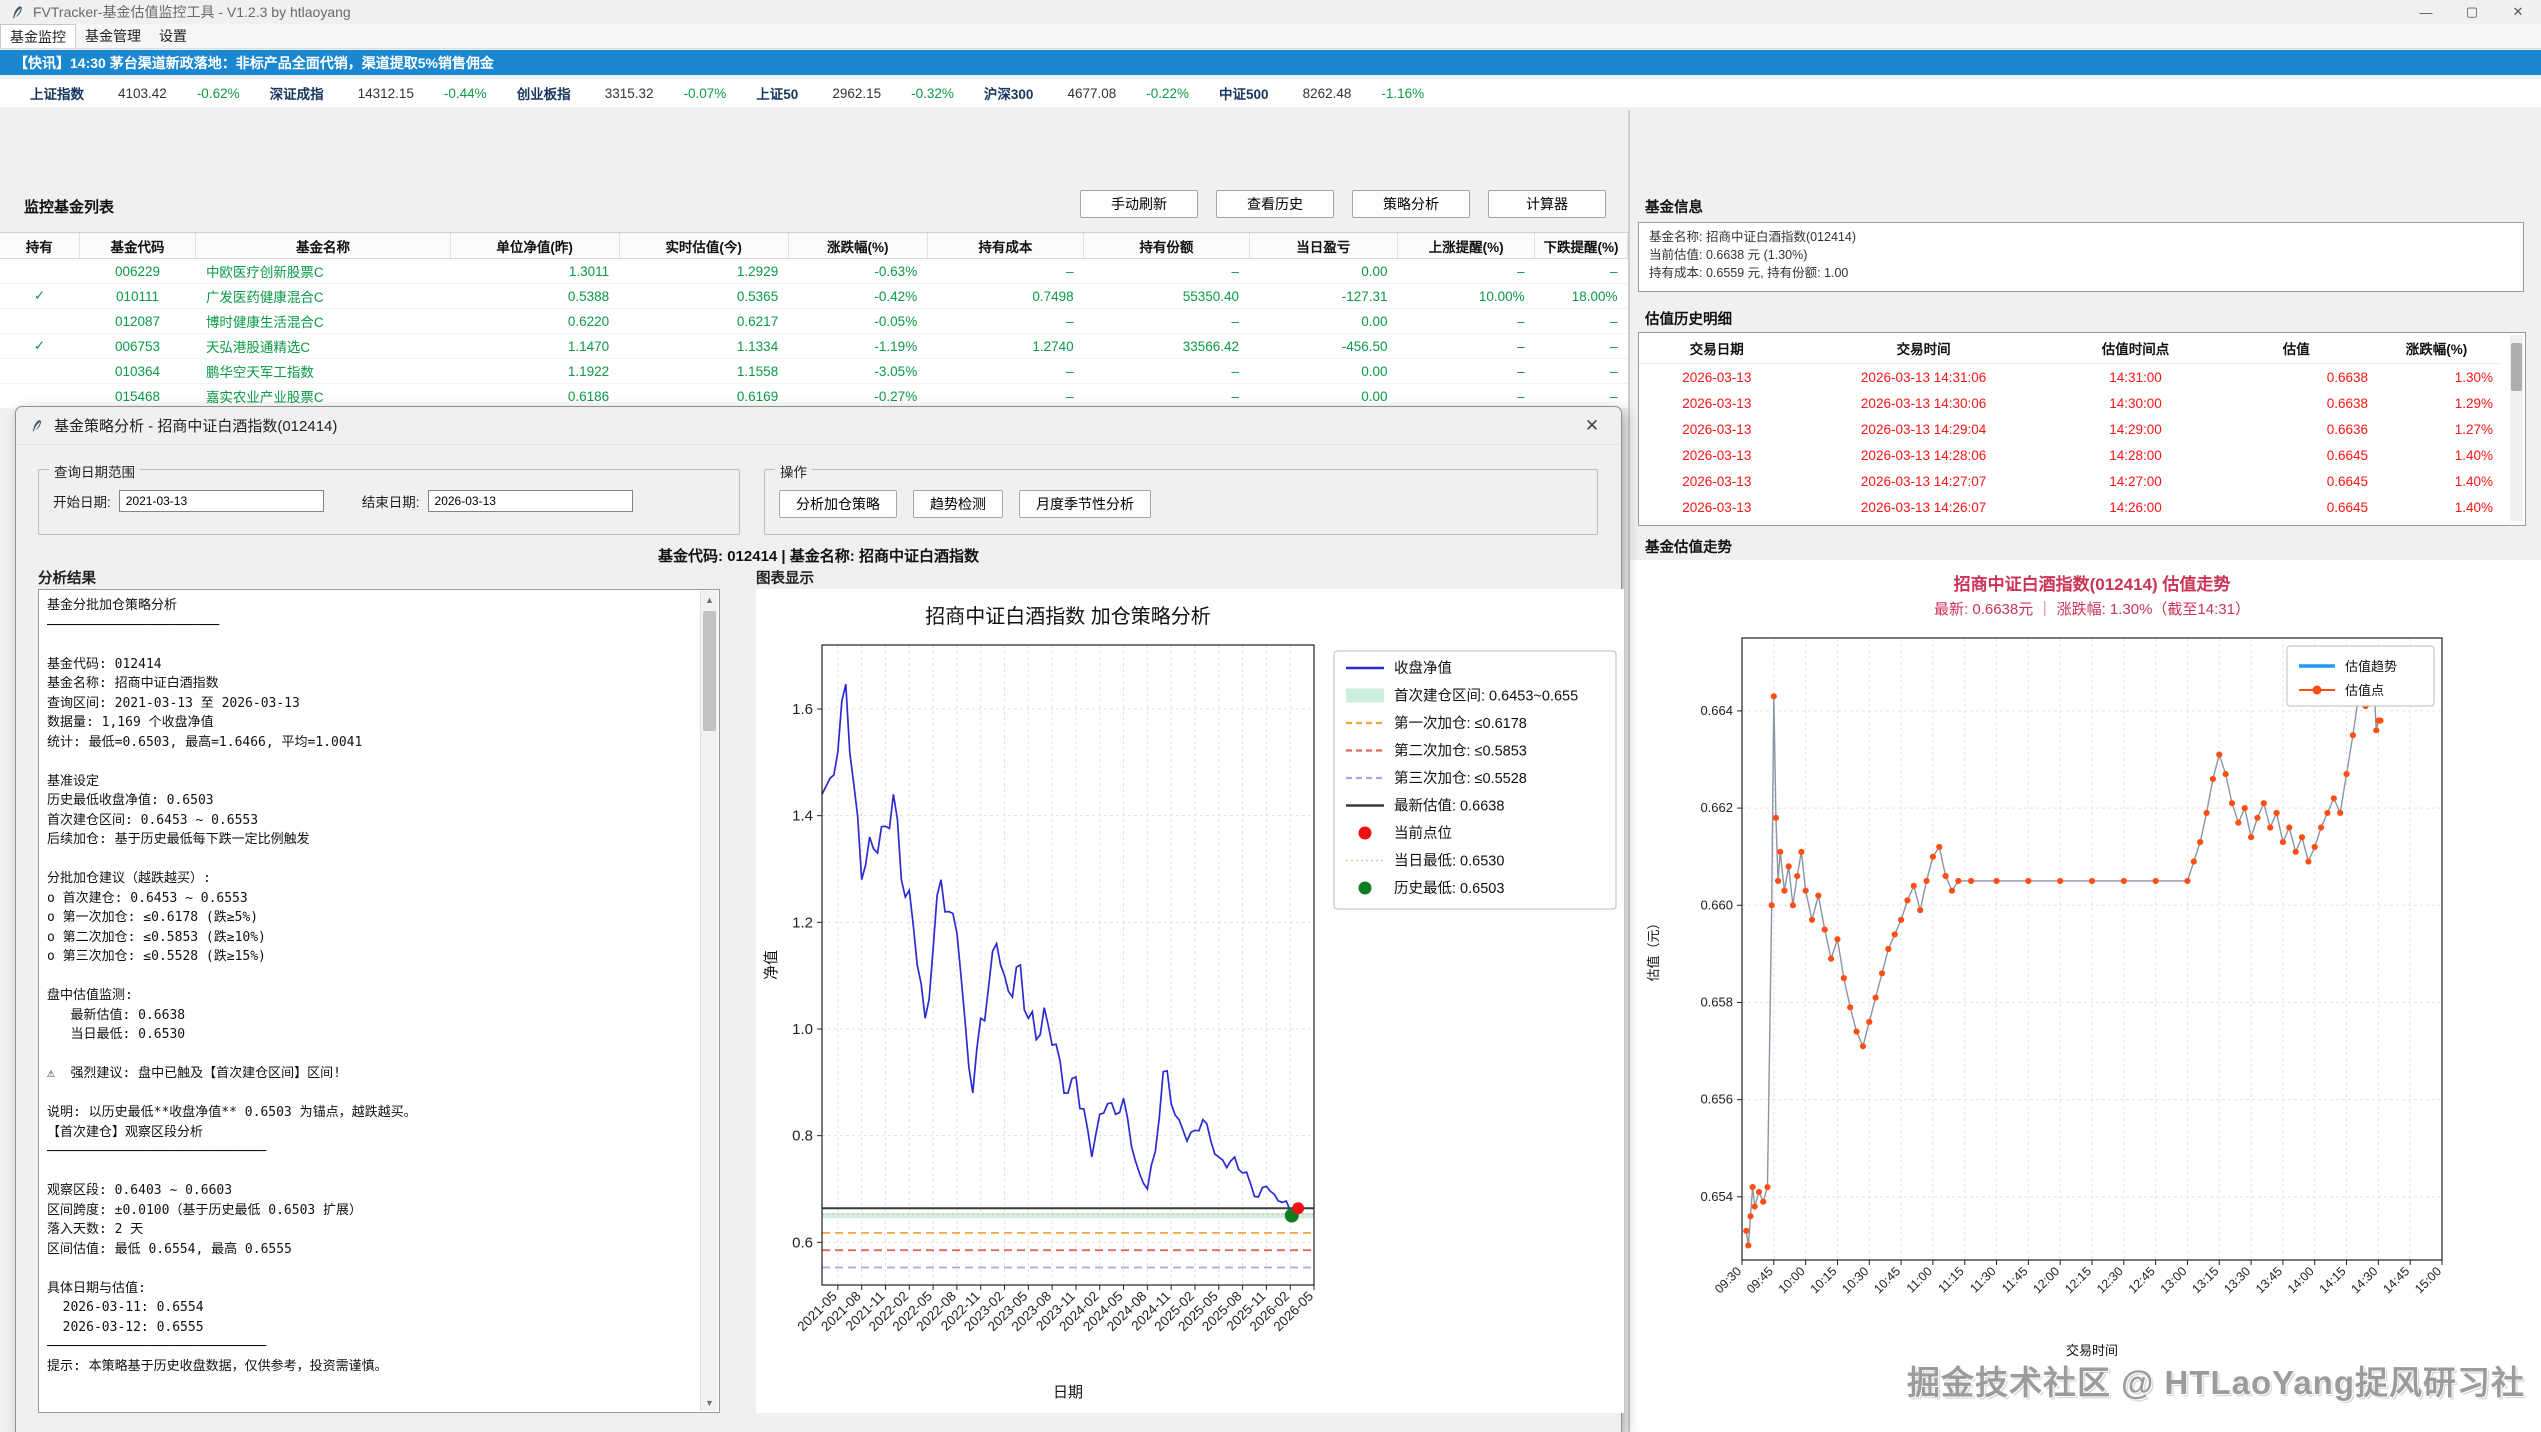 The width and height of the screenshot is (2541, 1432). I want to click on menu-fund-monitor: 基金监控, so click(38, 36).